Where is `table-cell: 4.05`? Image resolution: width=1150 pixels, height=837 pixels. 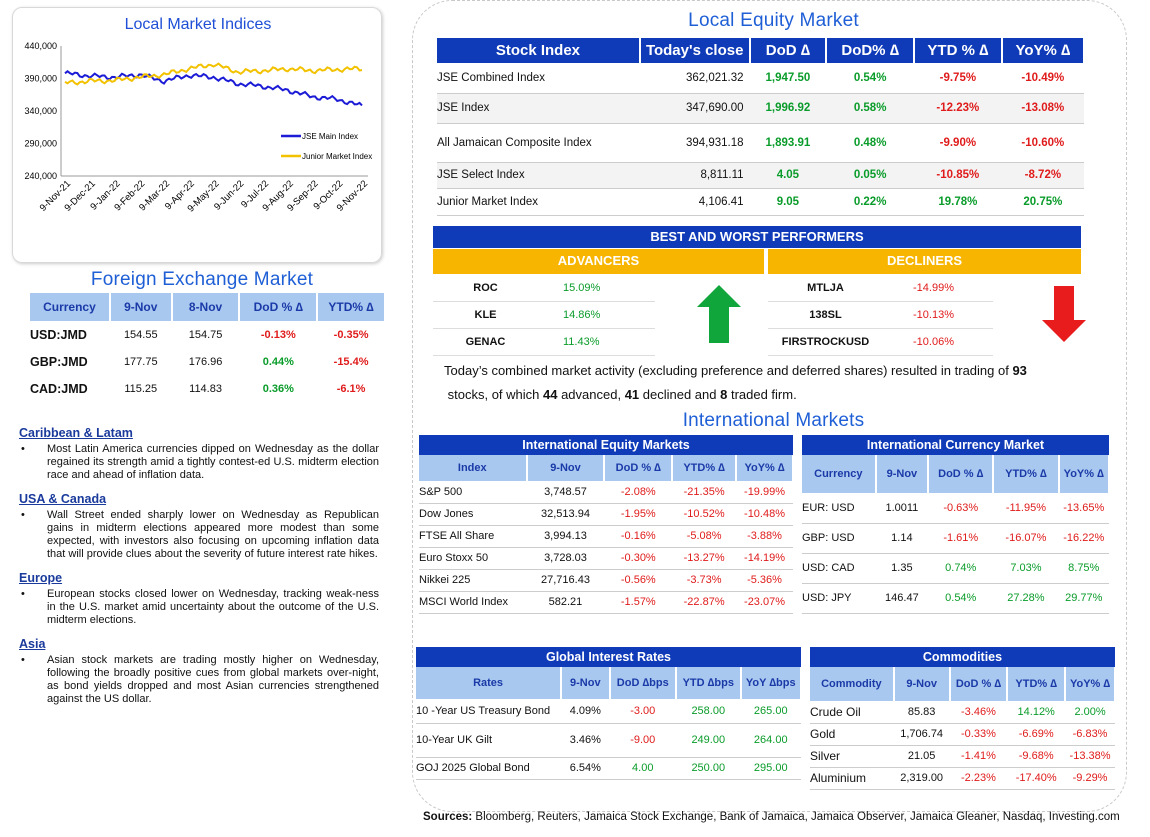
table-cell: 4.05 is located at coordinates (788, 175).